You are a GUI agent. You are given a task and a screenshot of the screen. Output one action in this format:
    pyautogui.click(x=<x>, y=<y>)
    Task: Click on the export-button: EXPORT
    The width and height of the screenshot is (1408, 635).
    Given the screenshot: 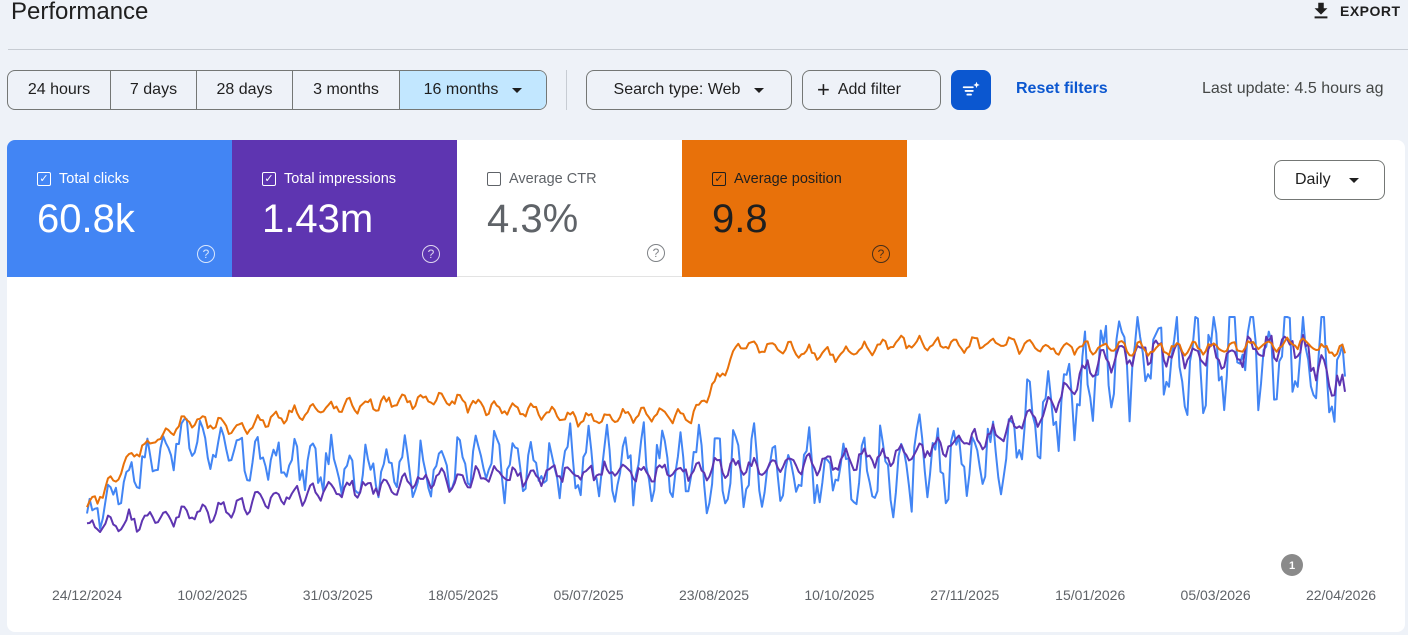 What is the action you would take?
    pyautogui.click(x=1355, y=11)
    